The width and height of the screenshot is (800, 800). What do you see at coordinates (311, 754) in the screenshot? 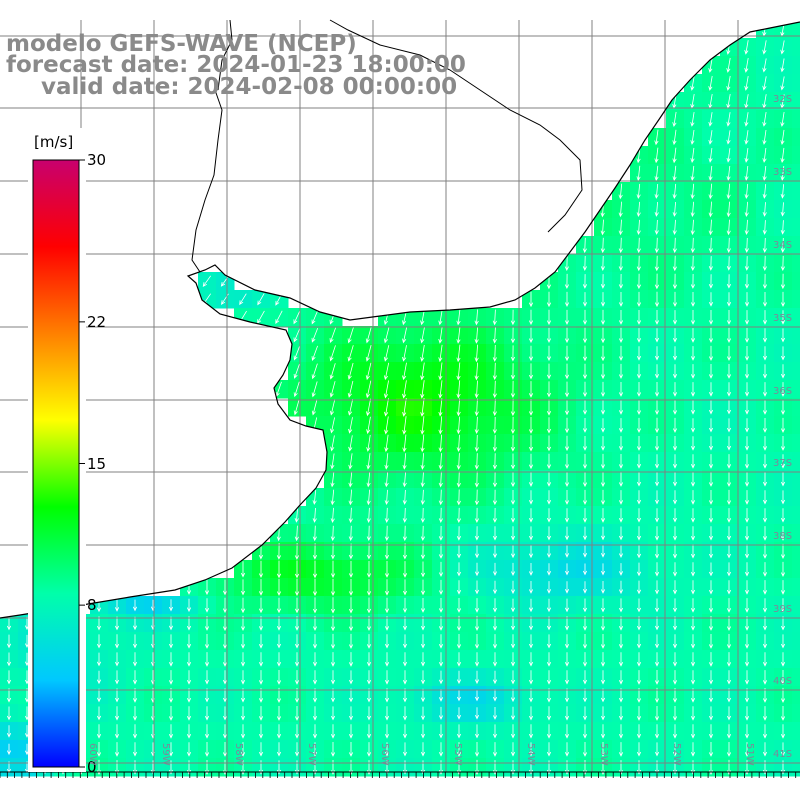
I see `longitude-label: 57W` at bounding box center [311, 754].